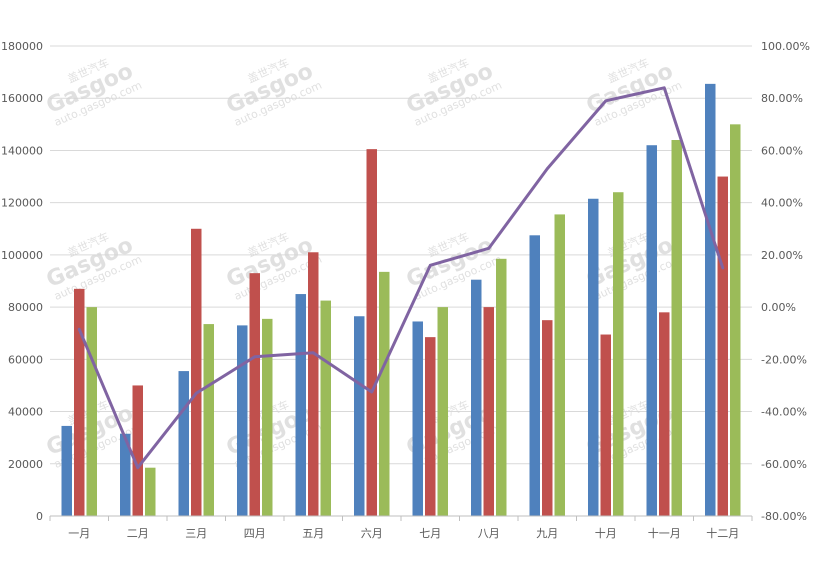 The width and height of the screenshot is (820, 569). I want to click on x-tick-label: 六月, so click(372, 533).